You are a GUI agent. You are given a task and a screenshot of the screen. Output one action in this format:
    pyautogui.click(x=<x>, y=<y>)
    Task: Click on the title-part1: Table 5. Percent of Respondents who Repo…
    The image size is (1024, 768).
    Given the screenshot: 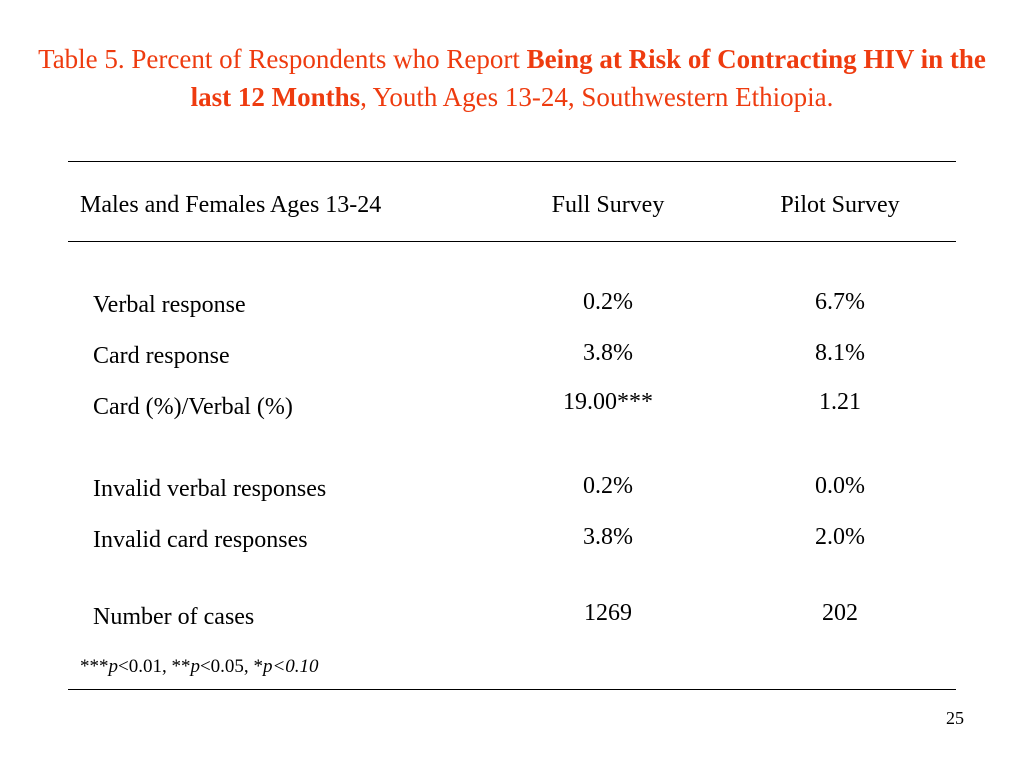 What is the action you would take?
    pyautogui.click(x=282, y=59)
    